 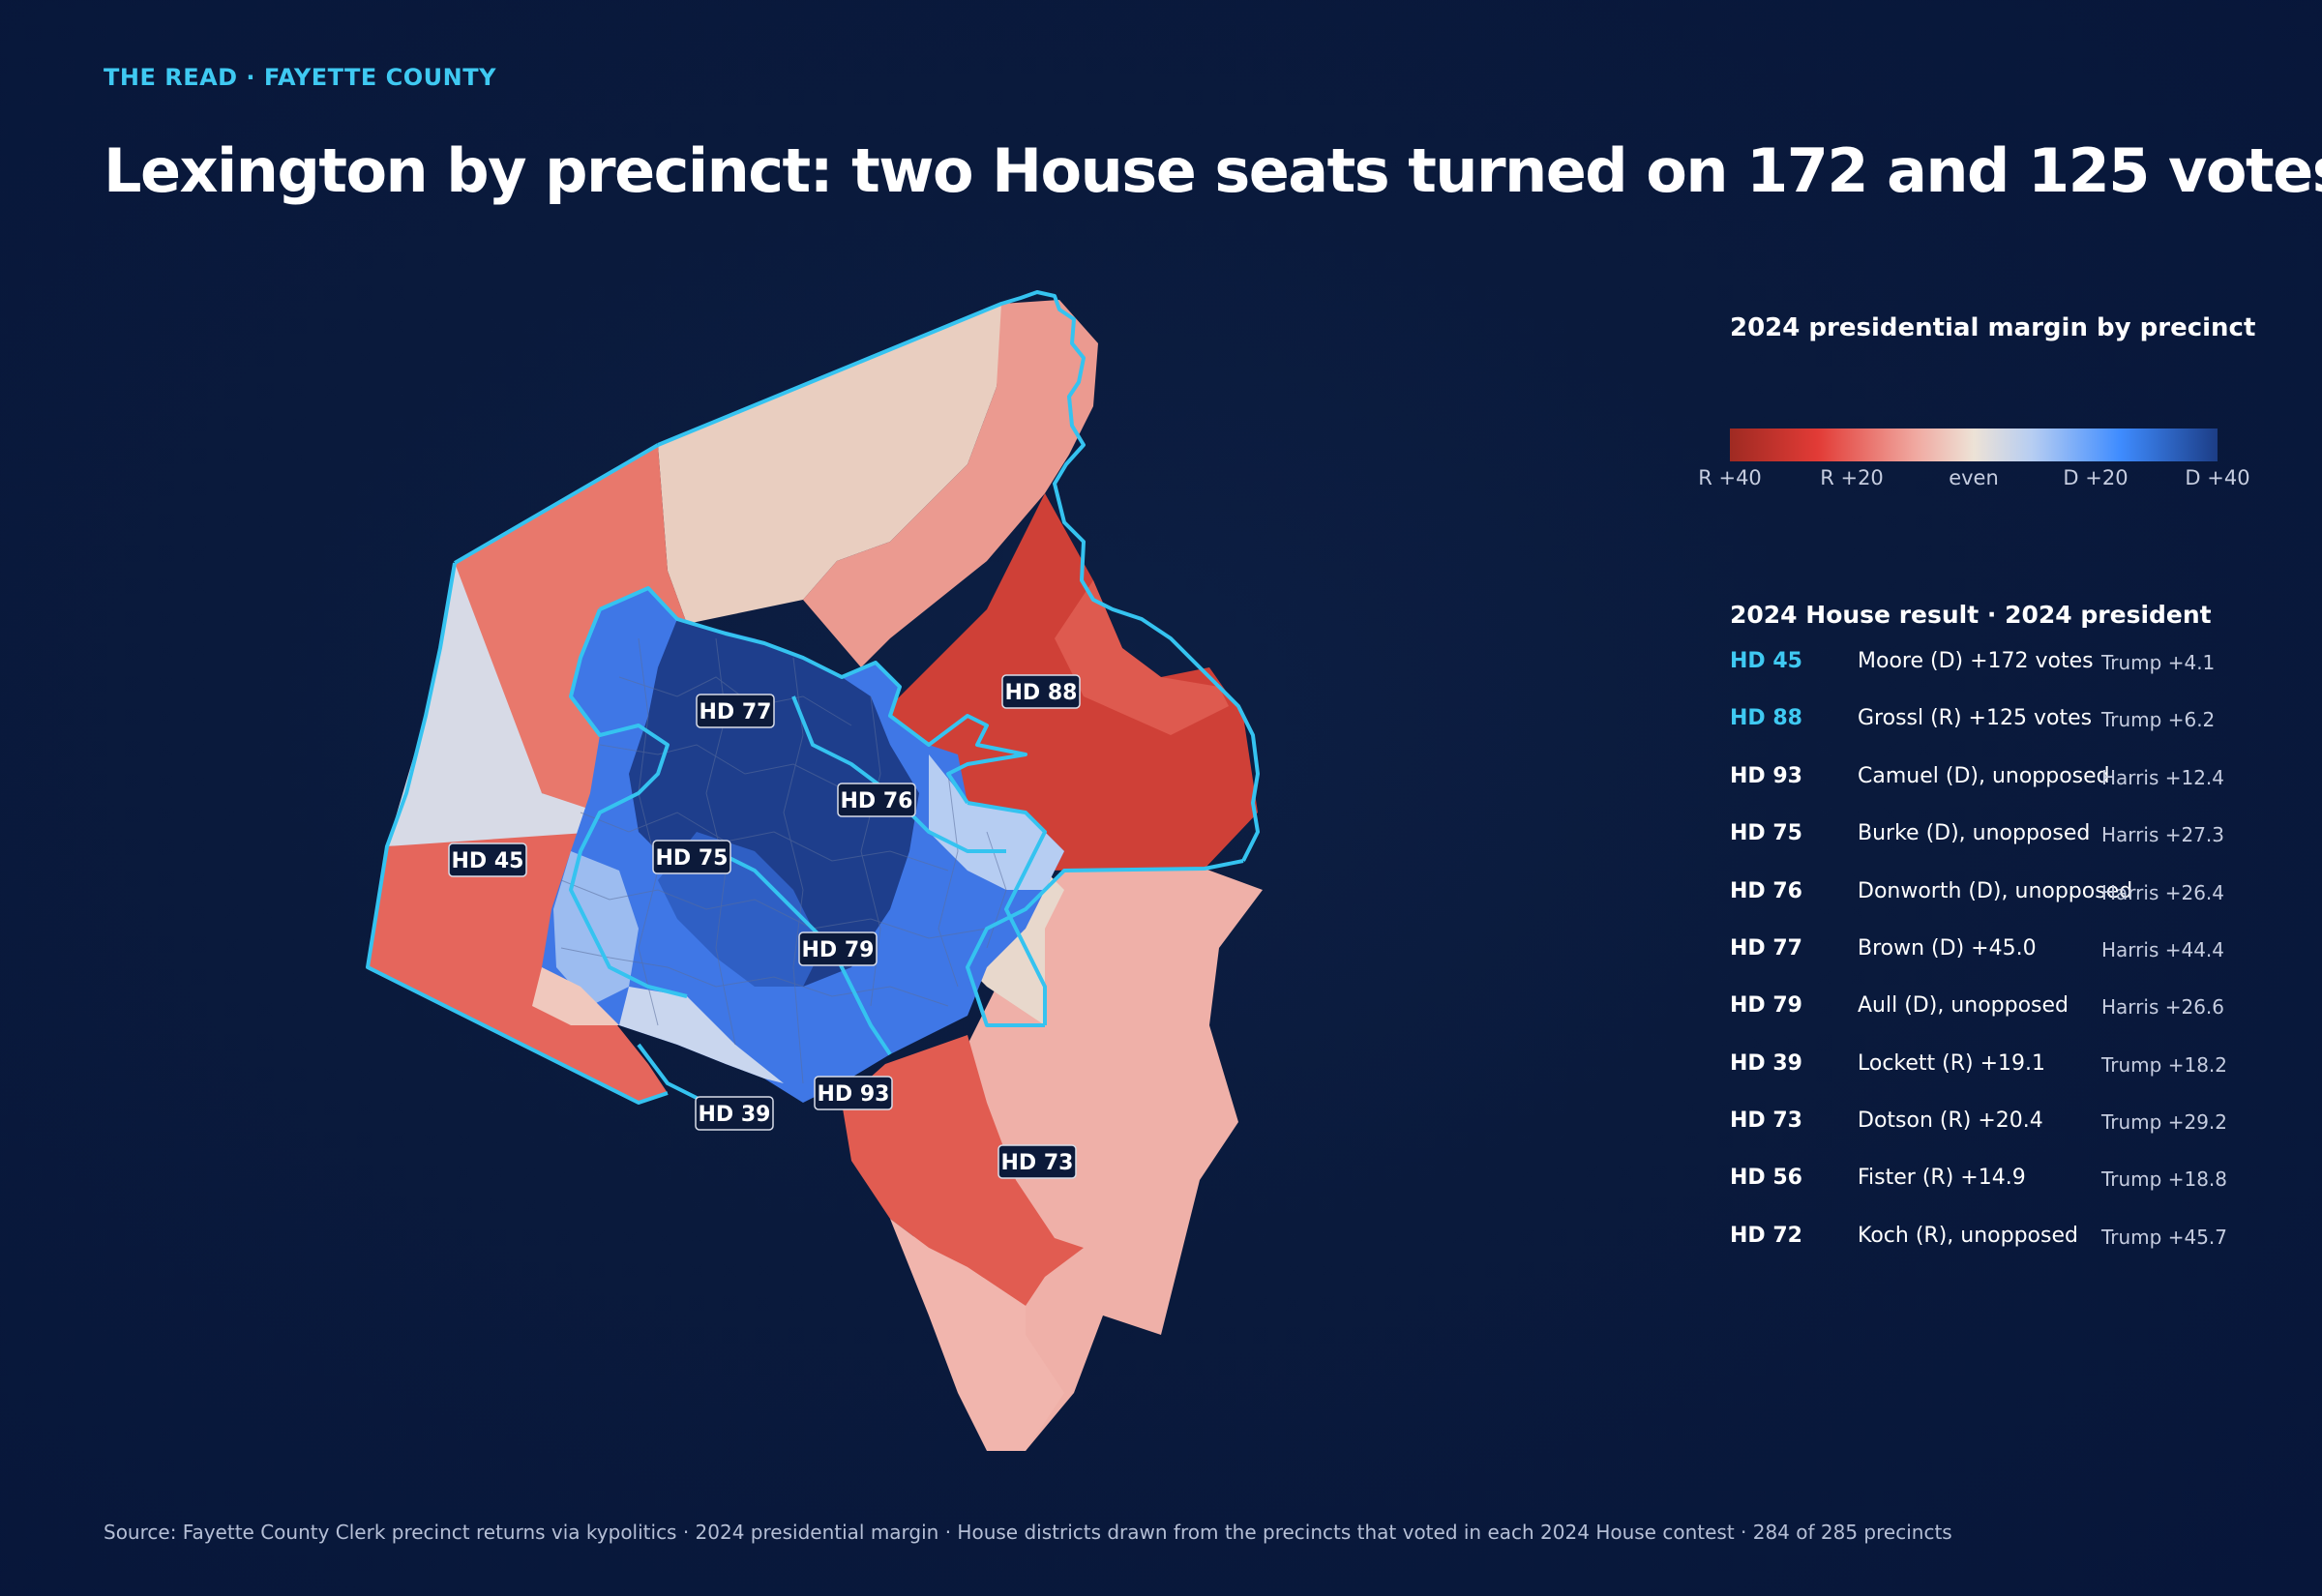 I want to click on row-president: Trump +18.2, so click(x=2164, y=1065).